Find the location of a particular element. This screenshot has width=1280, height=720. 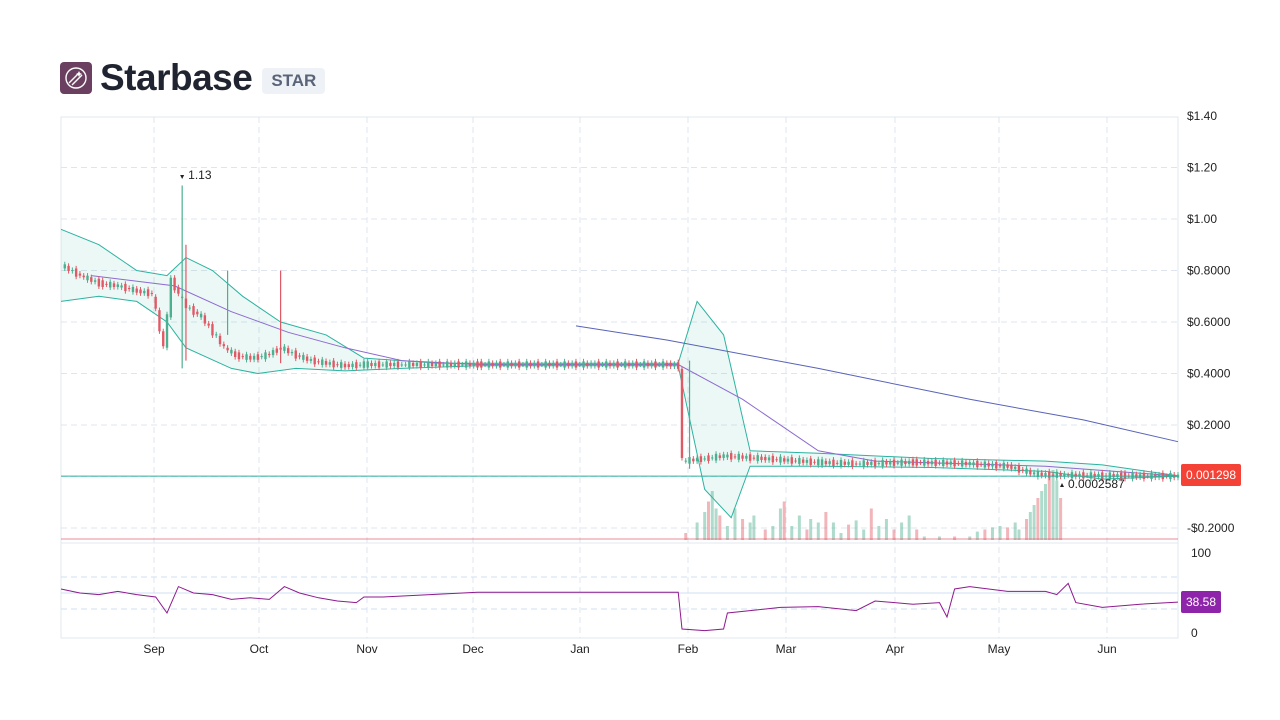

x-tick-label: Nov is located at coordinates (366, 649).